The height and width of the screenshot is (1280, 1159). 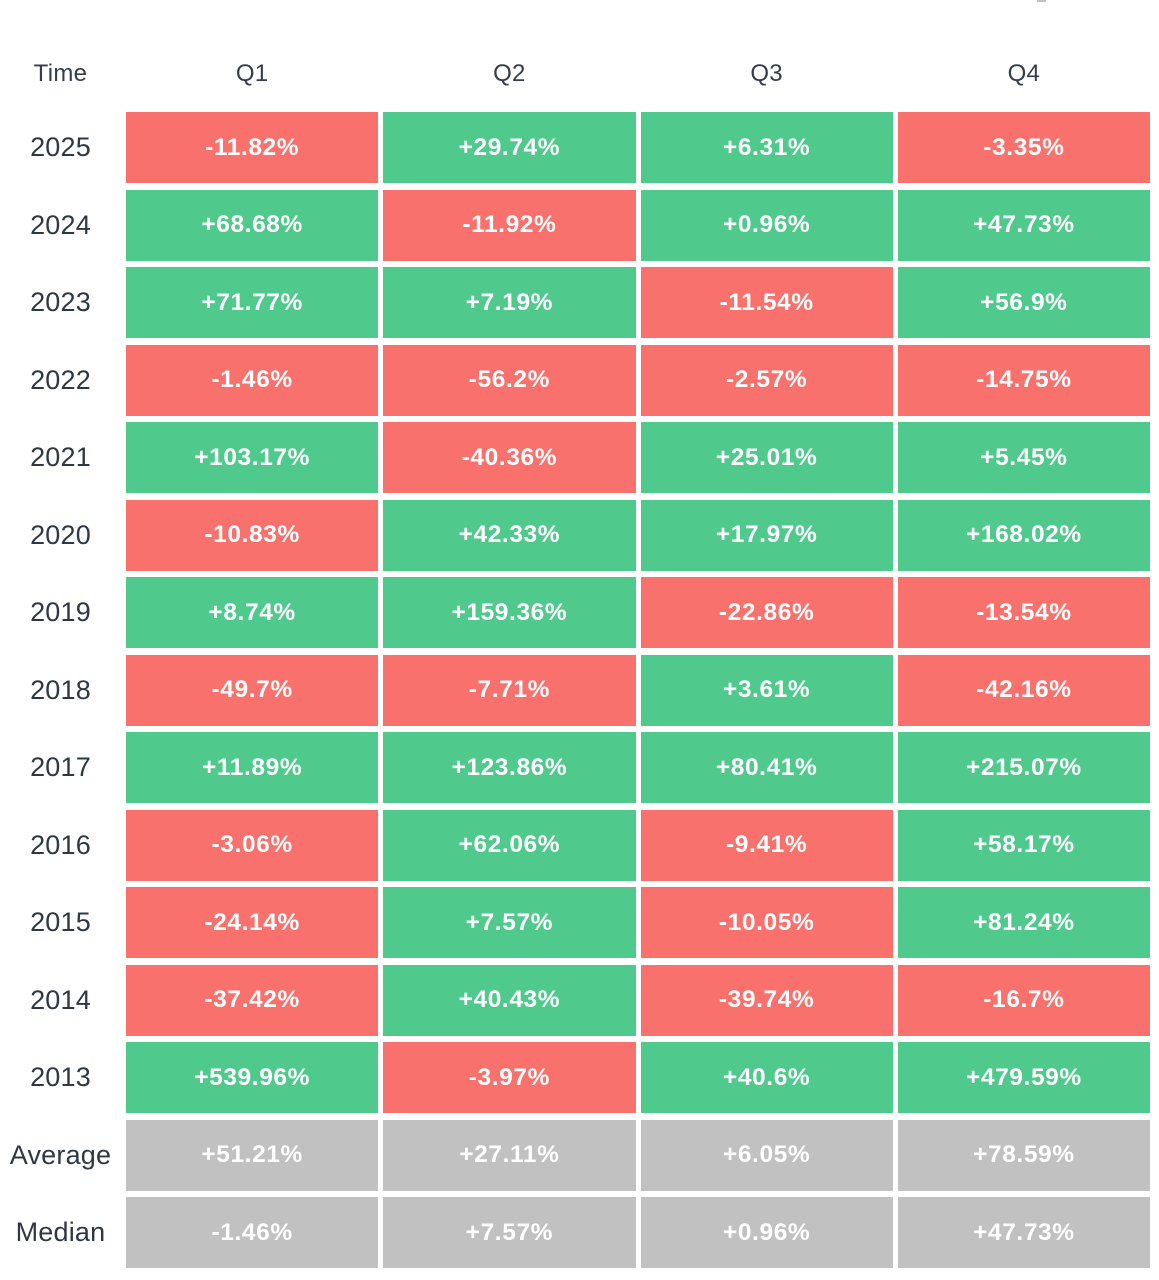 I want to click on return-cell: +68.68%, so click(x=252, y=225).